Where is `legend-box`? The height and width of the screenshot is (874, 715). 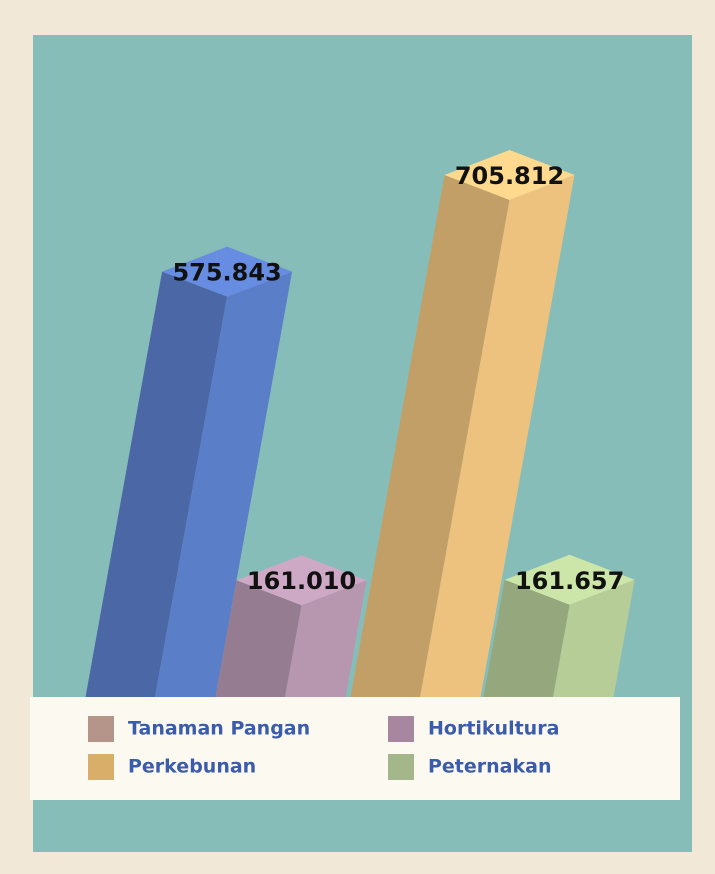 legend-box is located at coordinates (355, 748).